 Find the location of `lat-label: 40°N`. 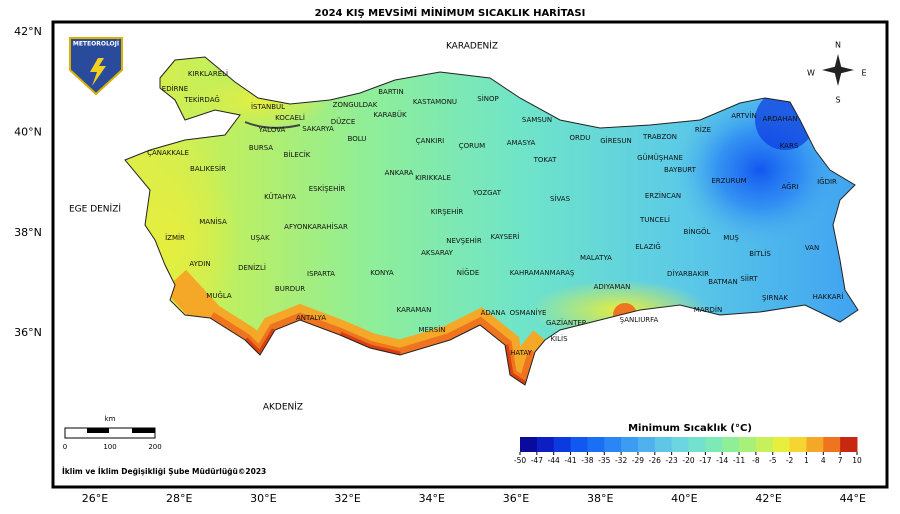

lat-label: 40°N is located at coordinates (28, 131).